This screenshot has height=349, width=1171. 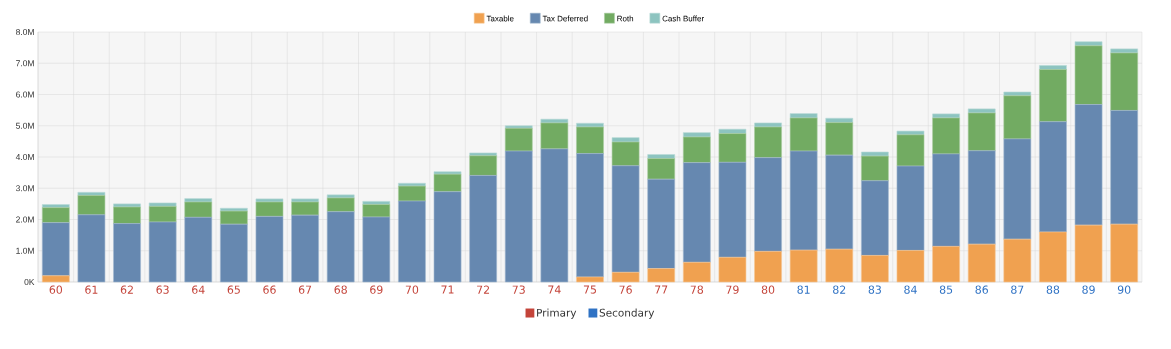 I want to click on x-tick-label: 69, so click(x=376, y=289).